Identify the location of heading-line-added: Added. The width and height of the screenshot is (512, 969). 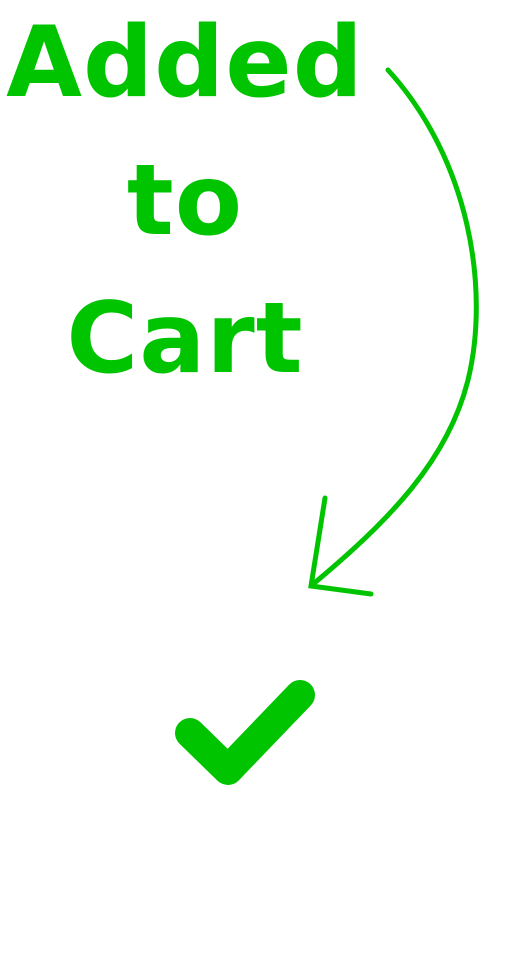
(185, 63).